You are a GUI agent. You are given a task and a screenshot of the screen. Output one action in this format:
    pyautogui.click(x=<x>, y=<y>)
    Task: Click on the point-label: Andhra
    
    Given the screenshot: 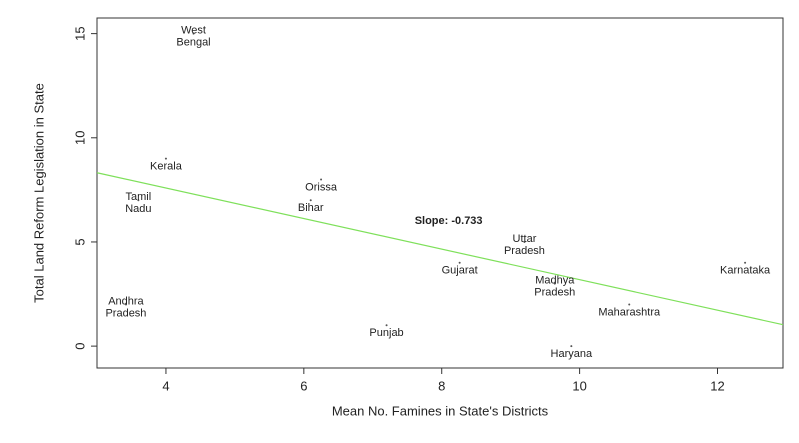 What is the action you would take?
    pyautogui.click(x=126, y=301)
    